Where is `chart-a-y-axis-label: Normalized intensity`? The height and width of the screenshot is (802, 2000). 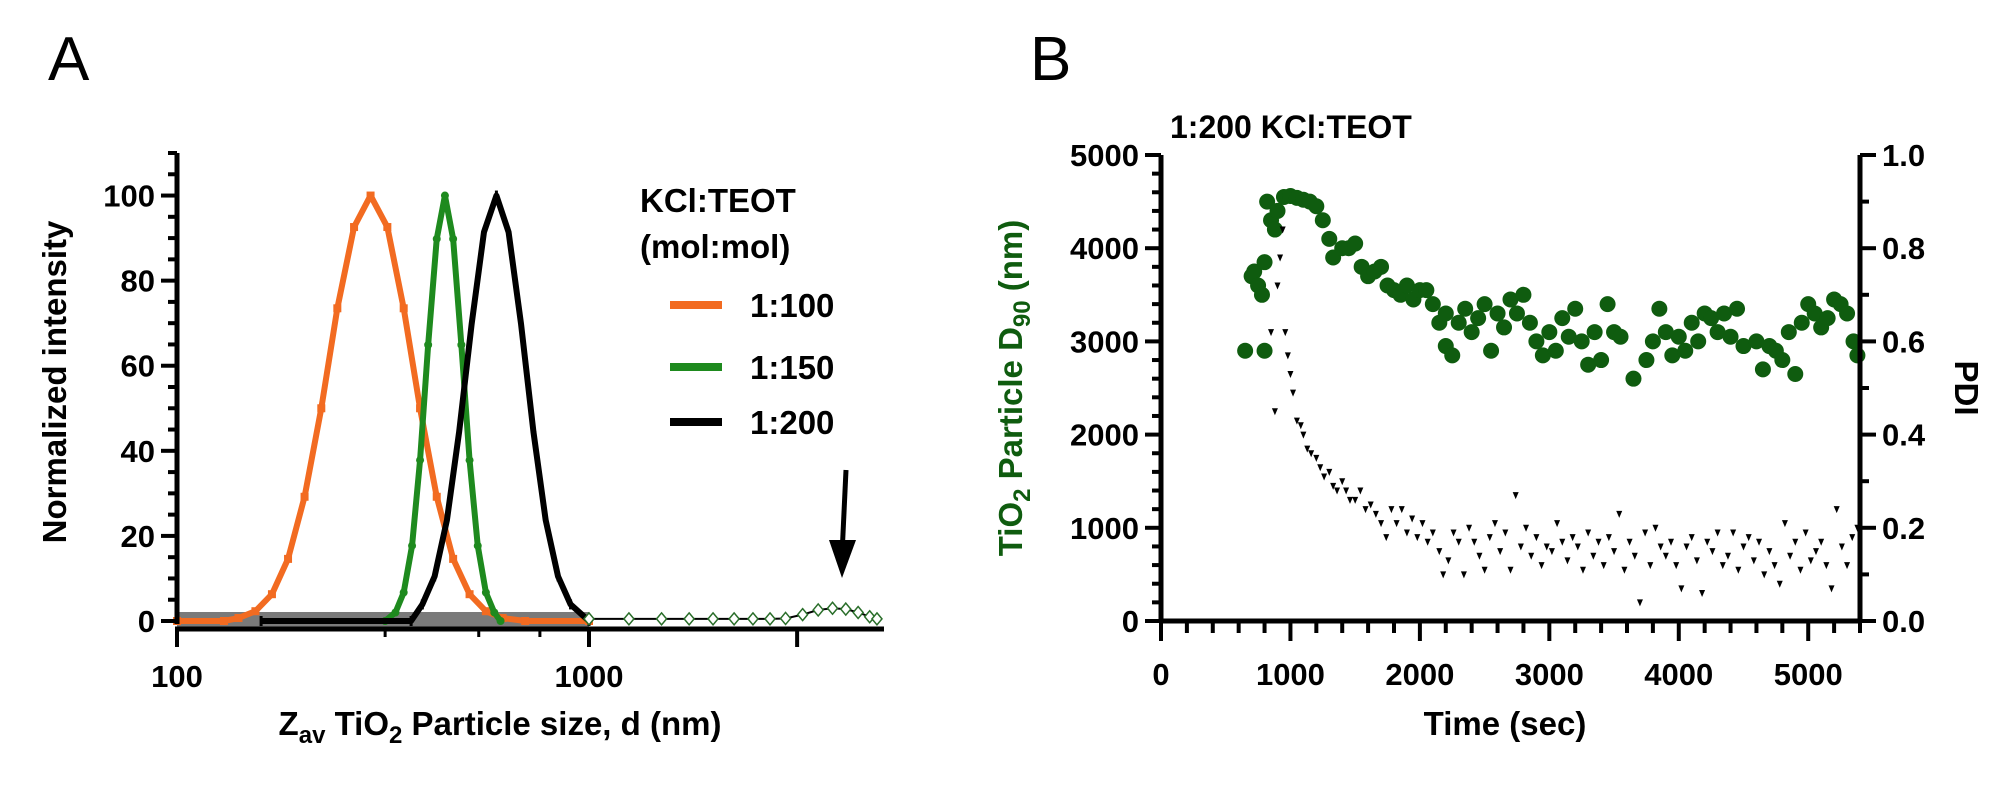 chart-a-y-axis-label: Normalized intensity is located at coordinates (54, 381).